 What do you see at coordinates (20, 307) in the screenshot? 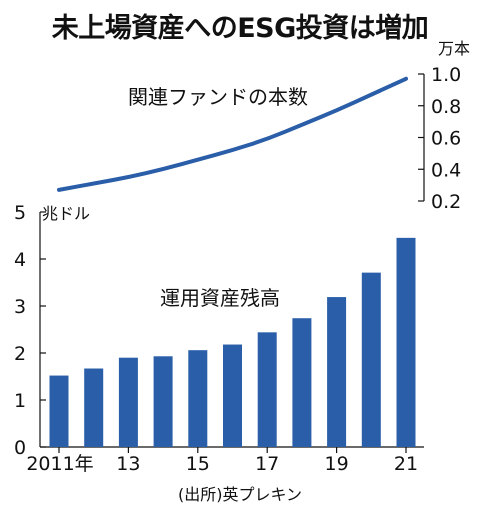
I see `bar-y-tick-label: 3` at bounding box center [20, 307].